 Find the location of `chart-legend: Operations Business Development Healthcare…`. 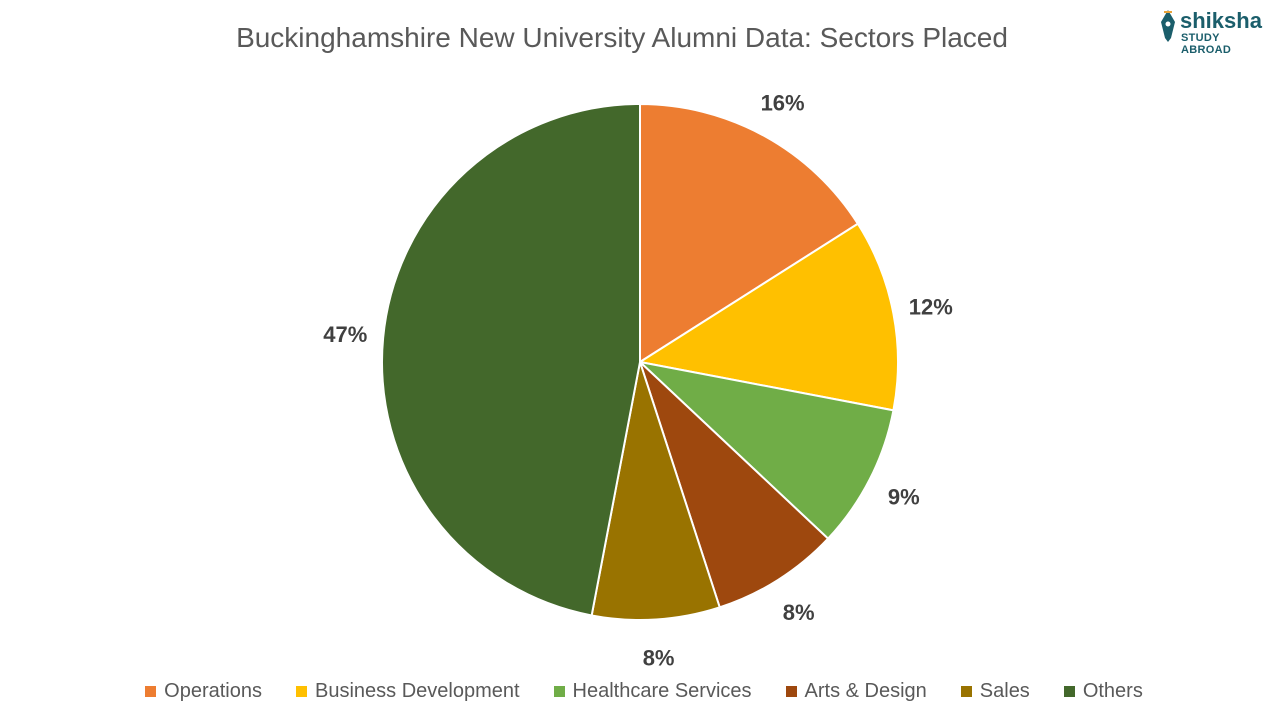

chart-legend: Operations Business Development Healthcare… is located at coordinates (640, 691).